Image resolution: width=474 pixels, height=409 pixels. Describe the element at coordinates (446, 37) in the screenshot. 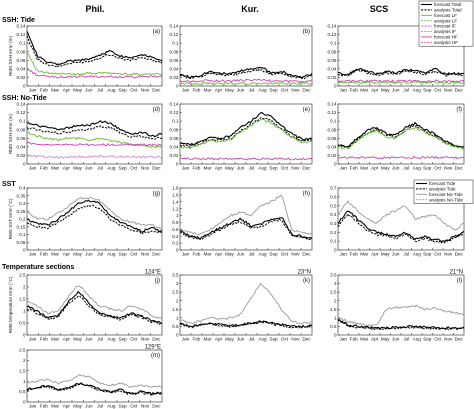

I see `legend-entry: forecast HF` at that location.